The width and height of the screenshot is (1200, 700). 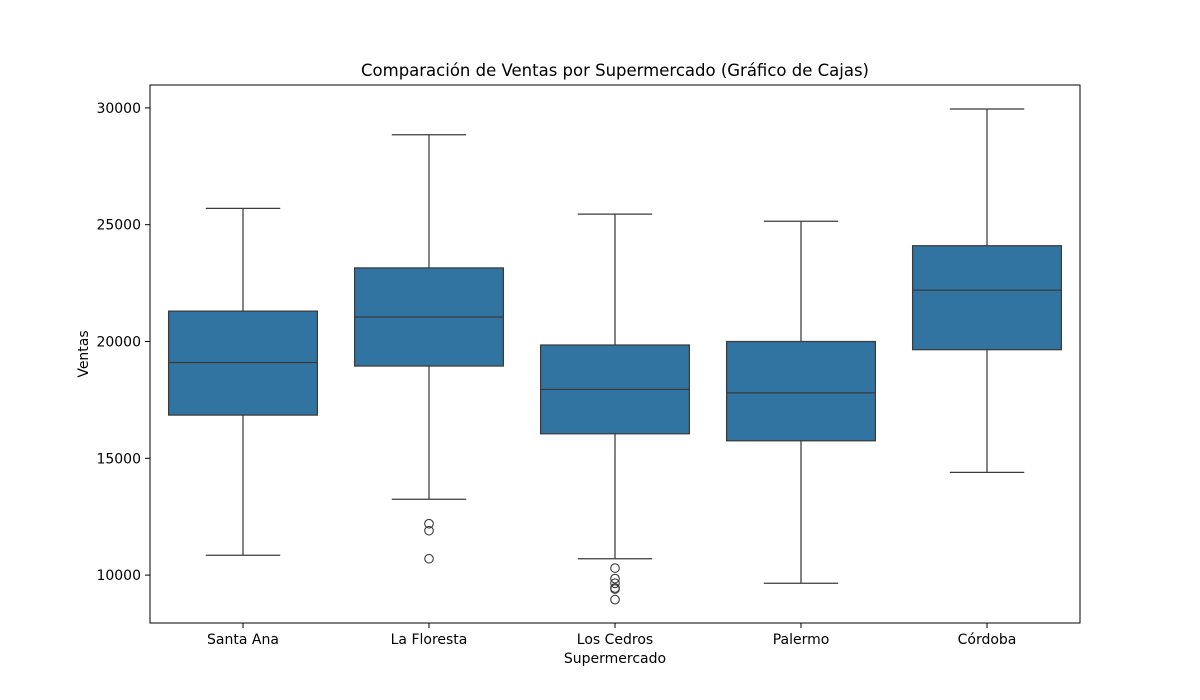 What do you see at coordinates (429, 640) in the screenshot?
I see `x-tick-label: La Floresta` at bounding box center [429, 640].